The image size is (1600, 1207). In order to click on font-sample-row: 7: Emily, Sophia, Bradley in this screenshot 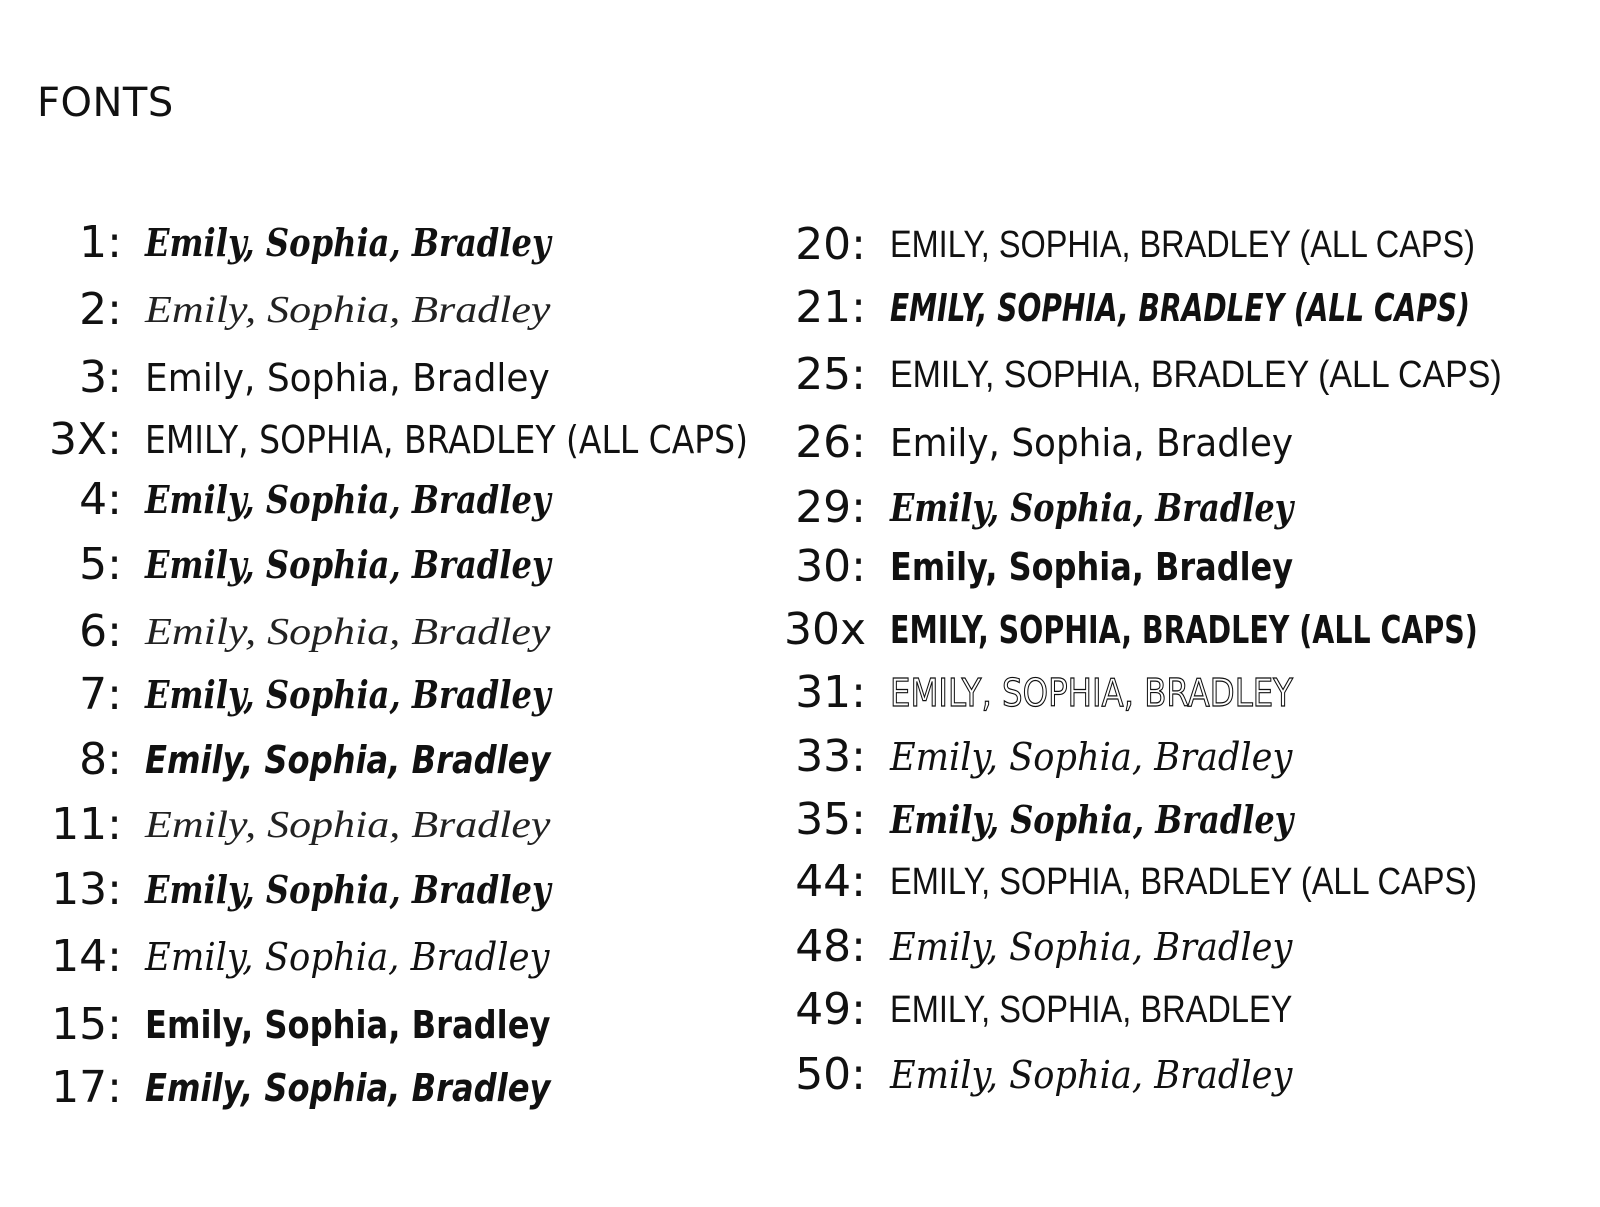, I will do `click(800, 695)`.